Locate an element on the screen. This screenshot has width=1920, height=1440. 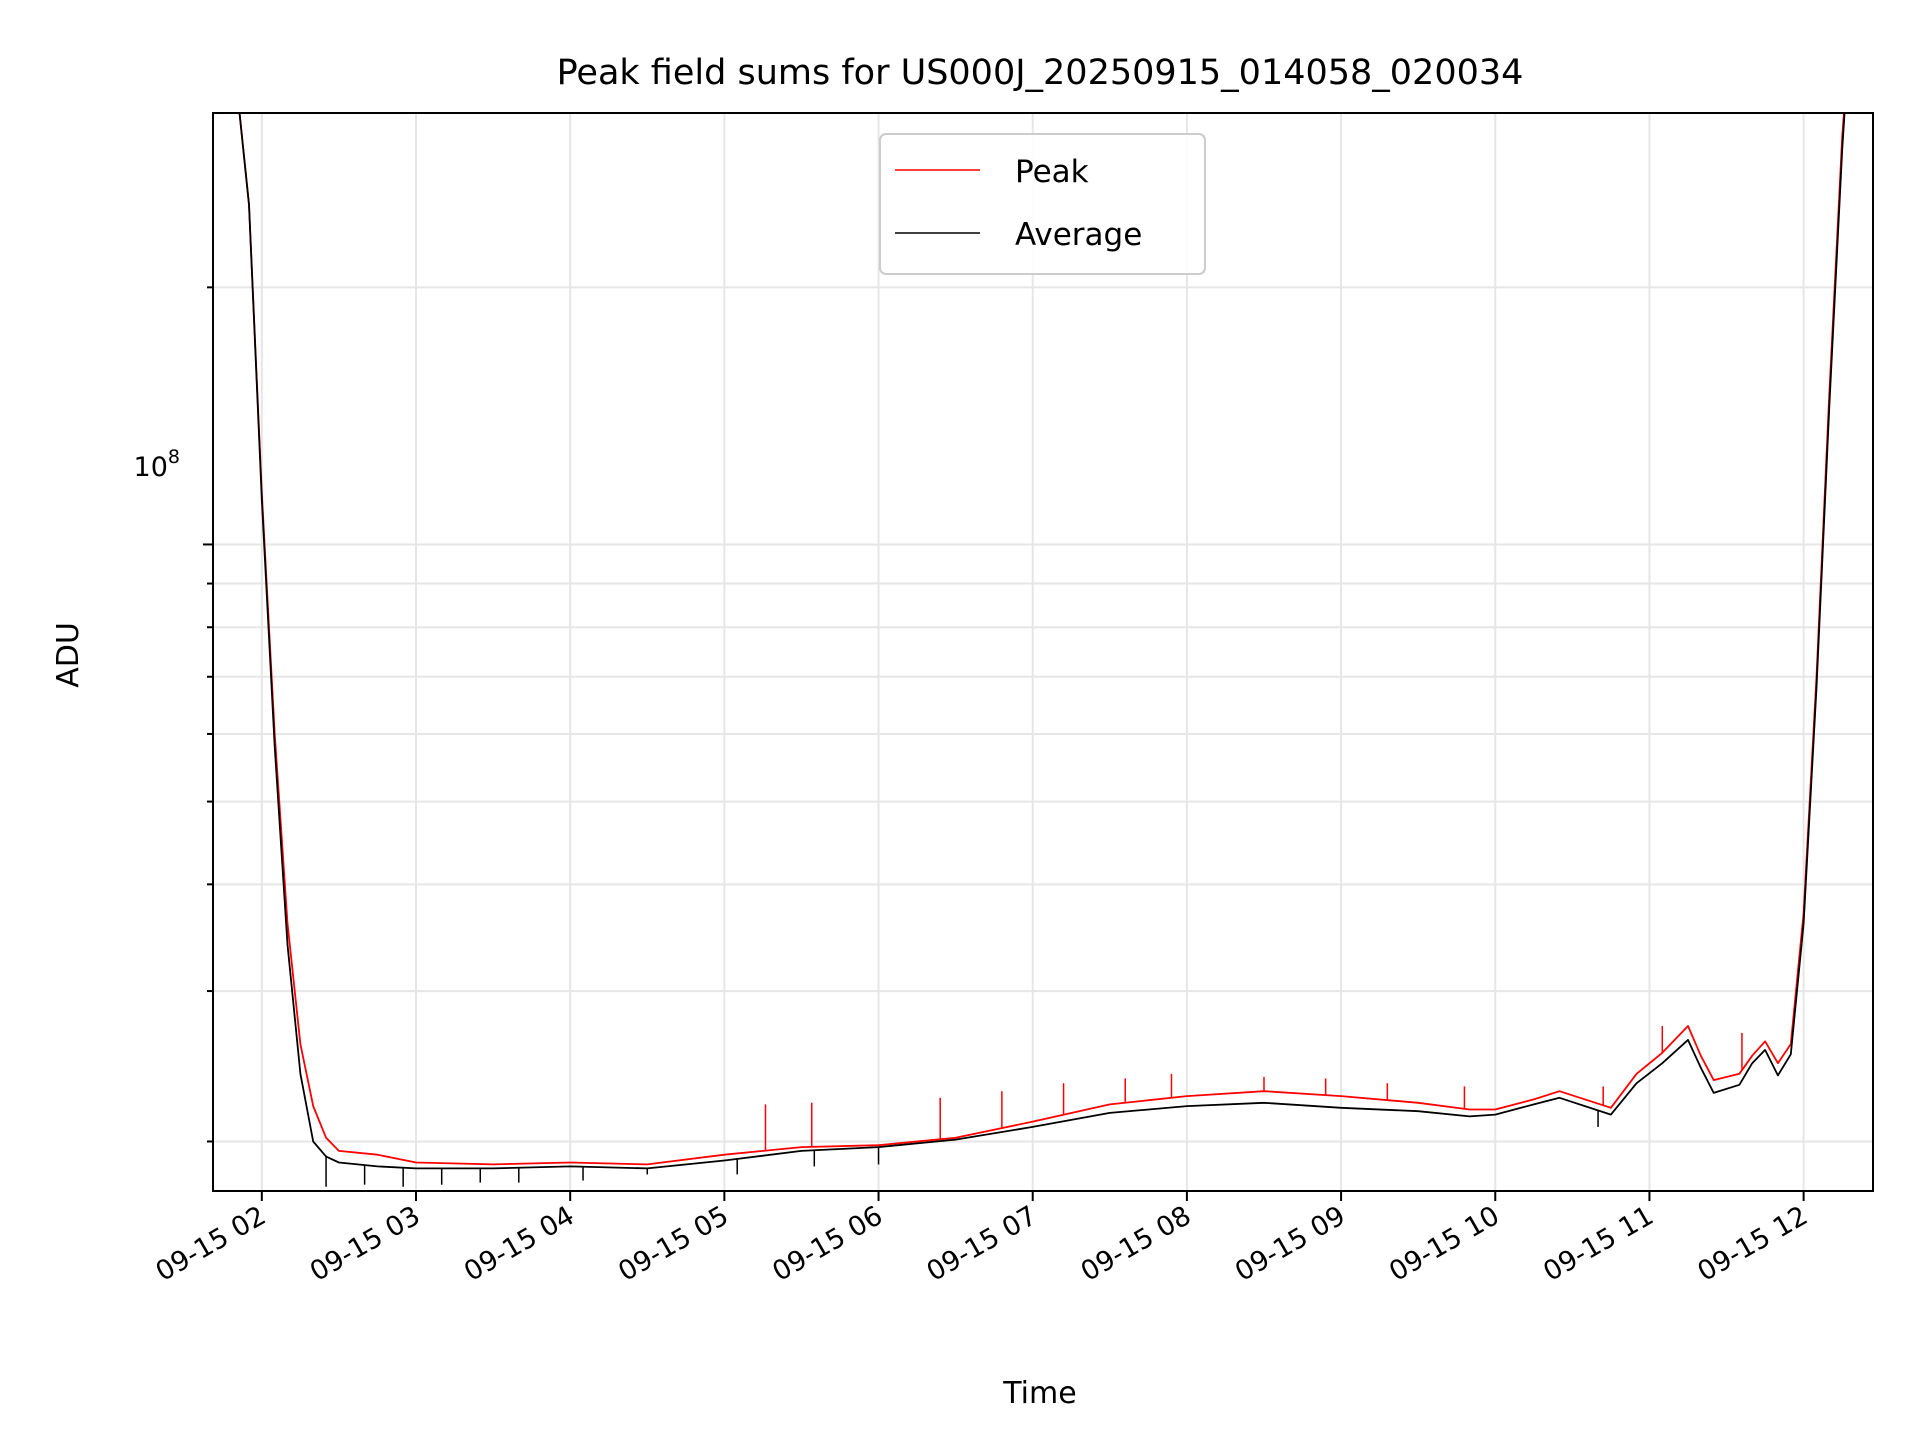
y-axis-major-tick-label: 108 is located at coordinates (157, 464).